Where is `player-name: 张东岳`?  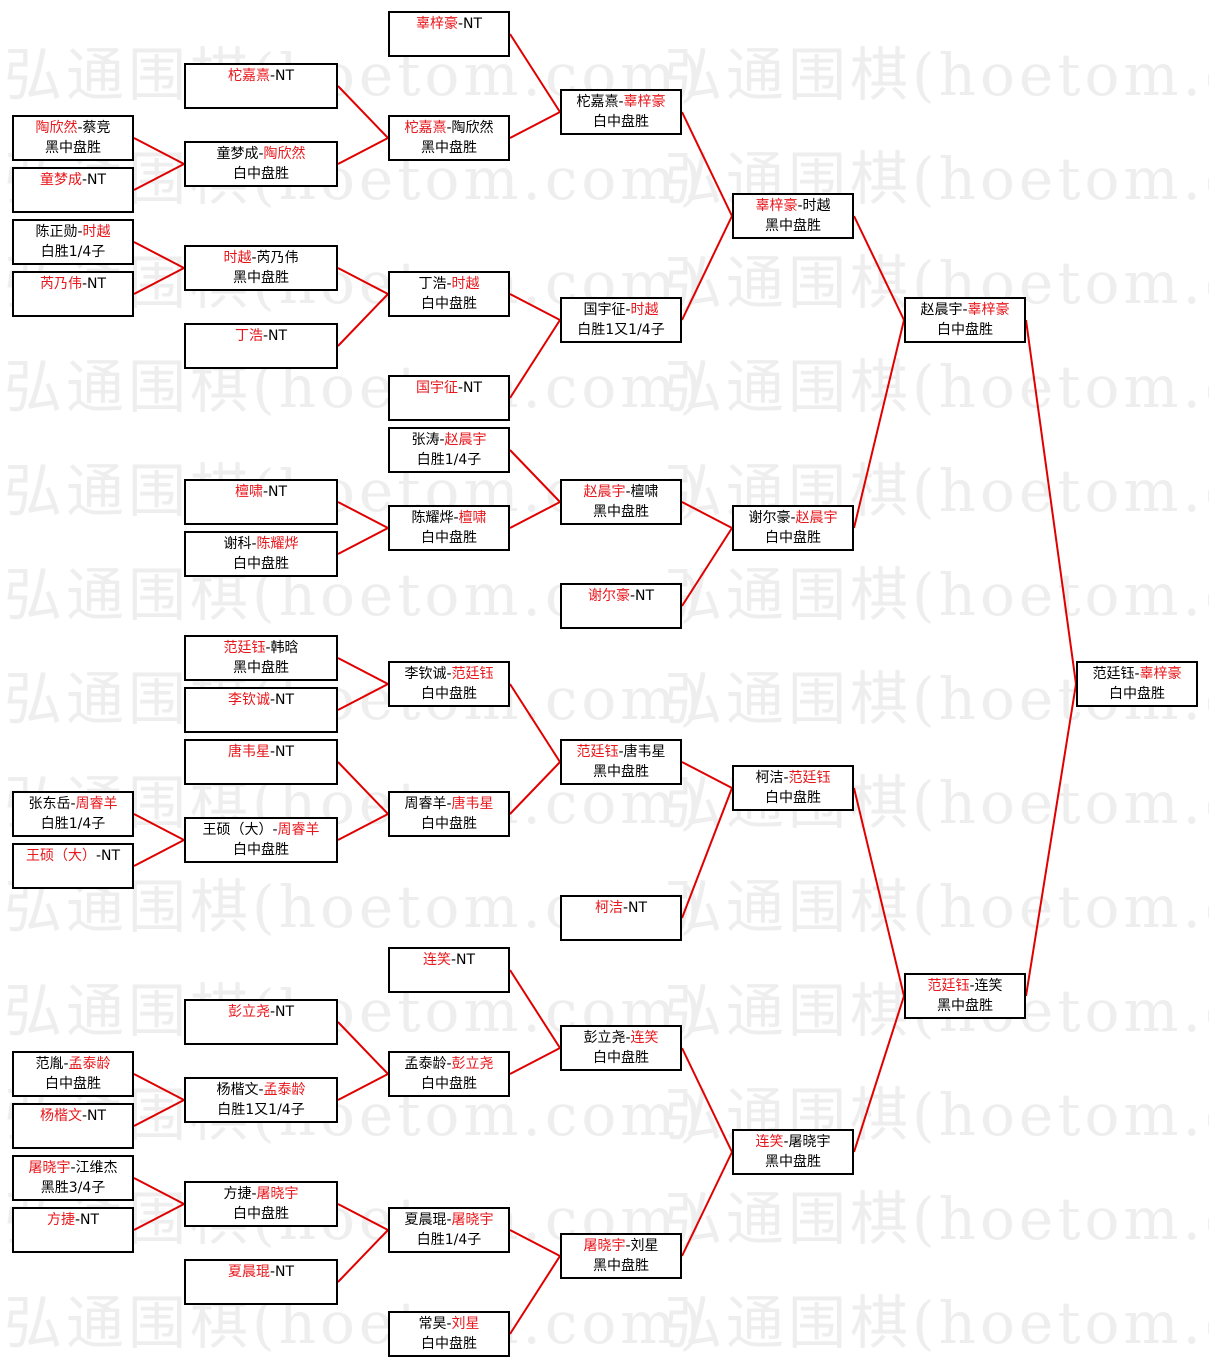
player-name: 张东岳 is located at coordinates (49, 804).